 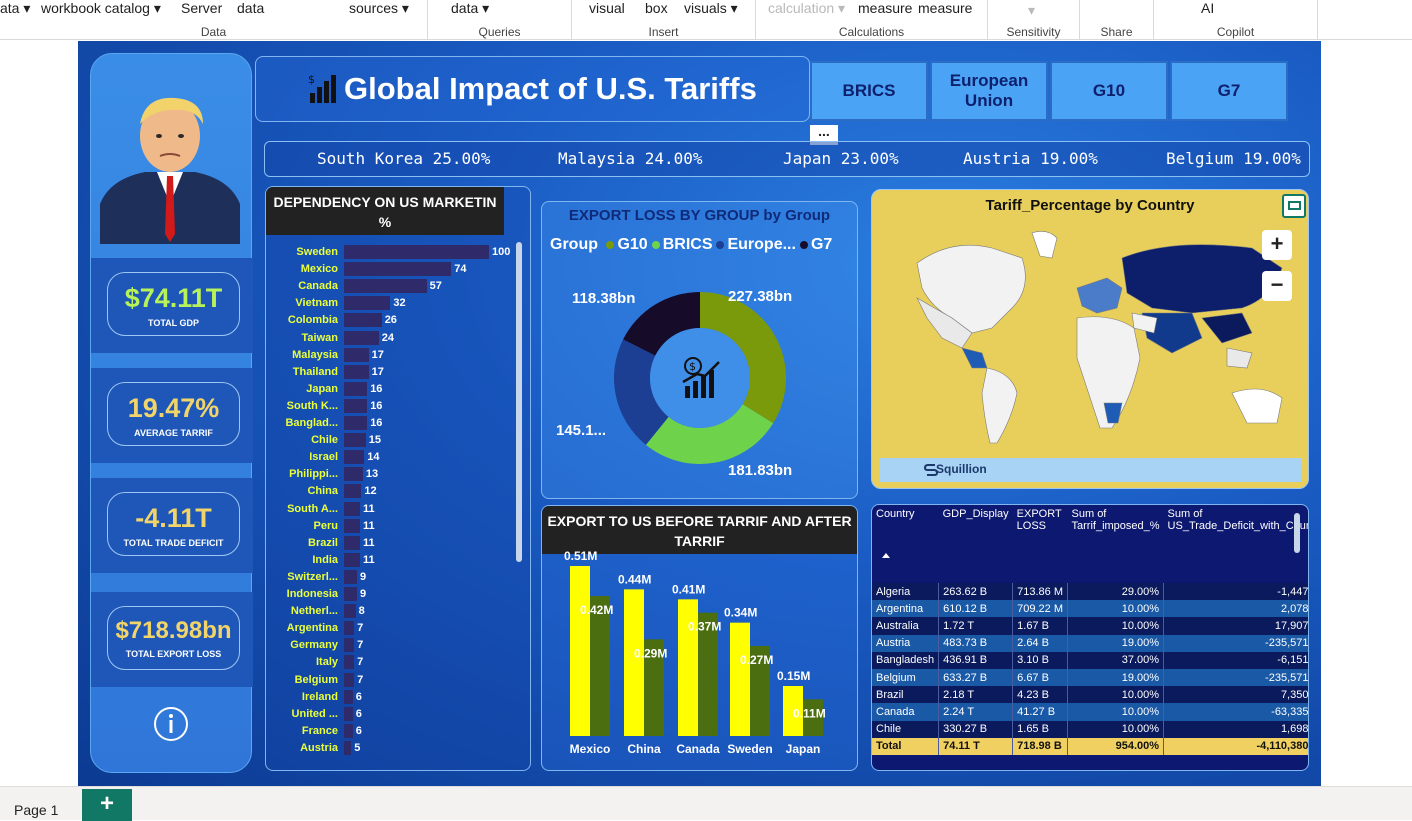 I want to click on slicer-european-union: European Union, so click(x=989, y=91).